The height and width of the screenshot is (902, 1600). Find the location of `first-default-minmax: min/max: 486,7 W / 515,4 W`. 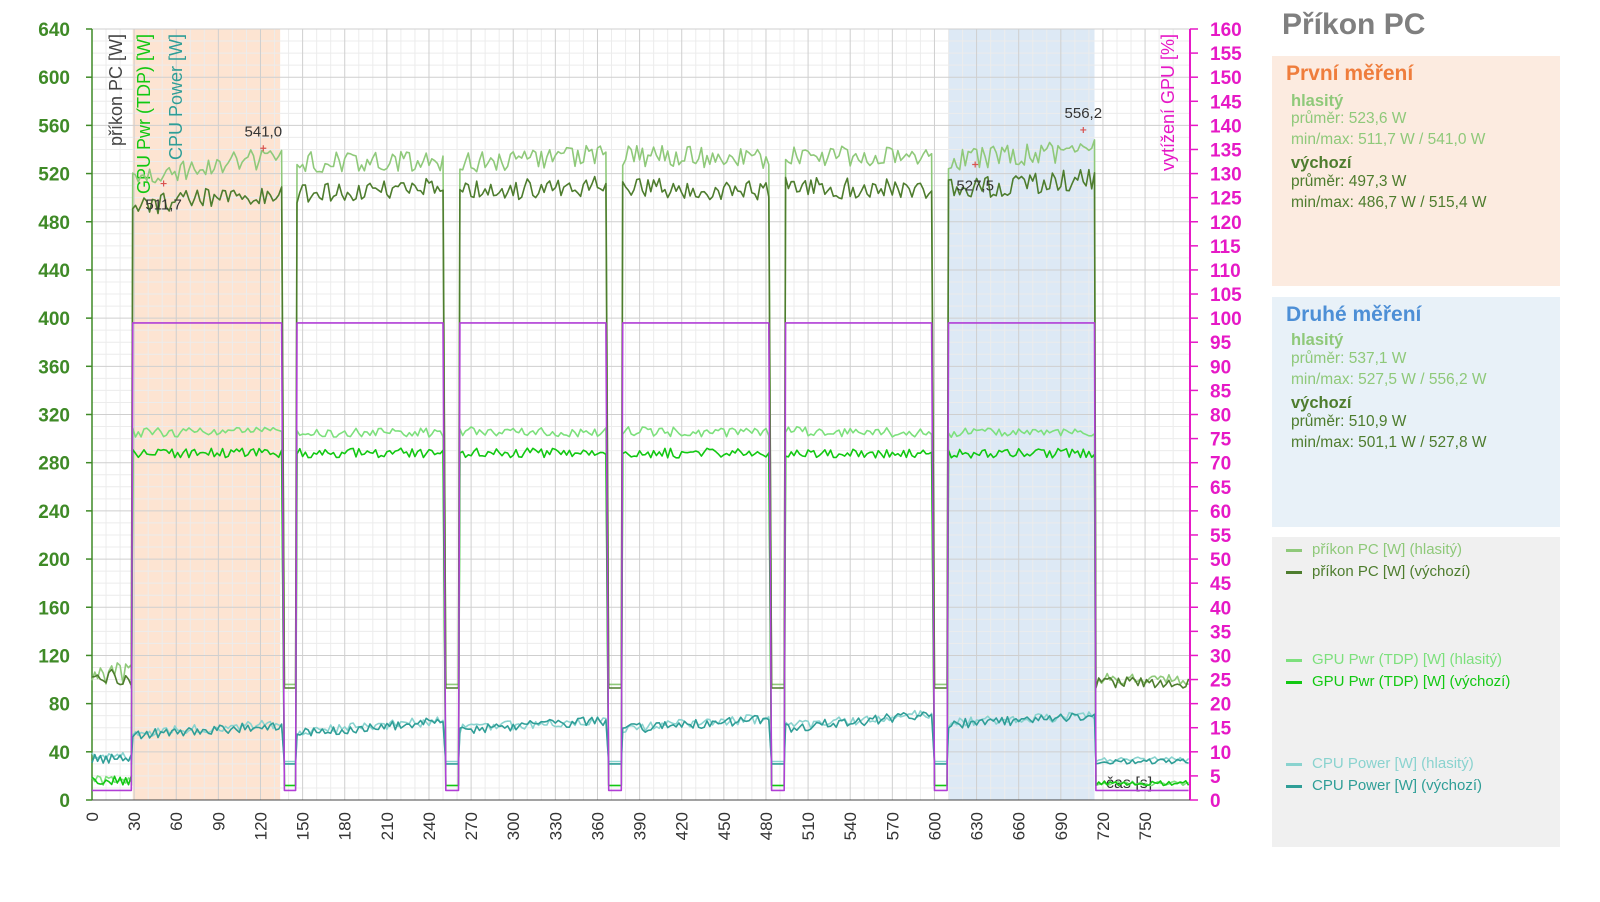

first-default-minmax: min/max: 486,7 W / 515,4 W is located at coordinates (1389, 202).